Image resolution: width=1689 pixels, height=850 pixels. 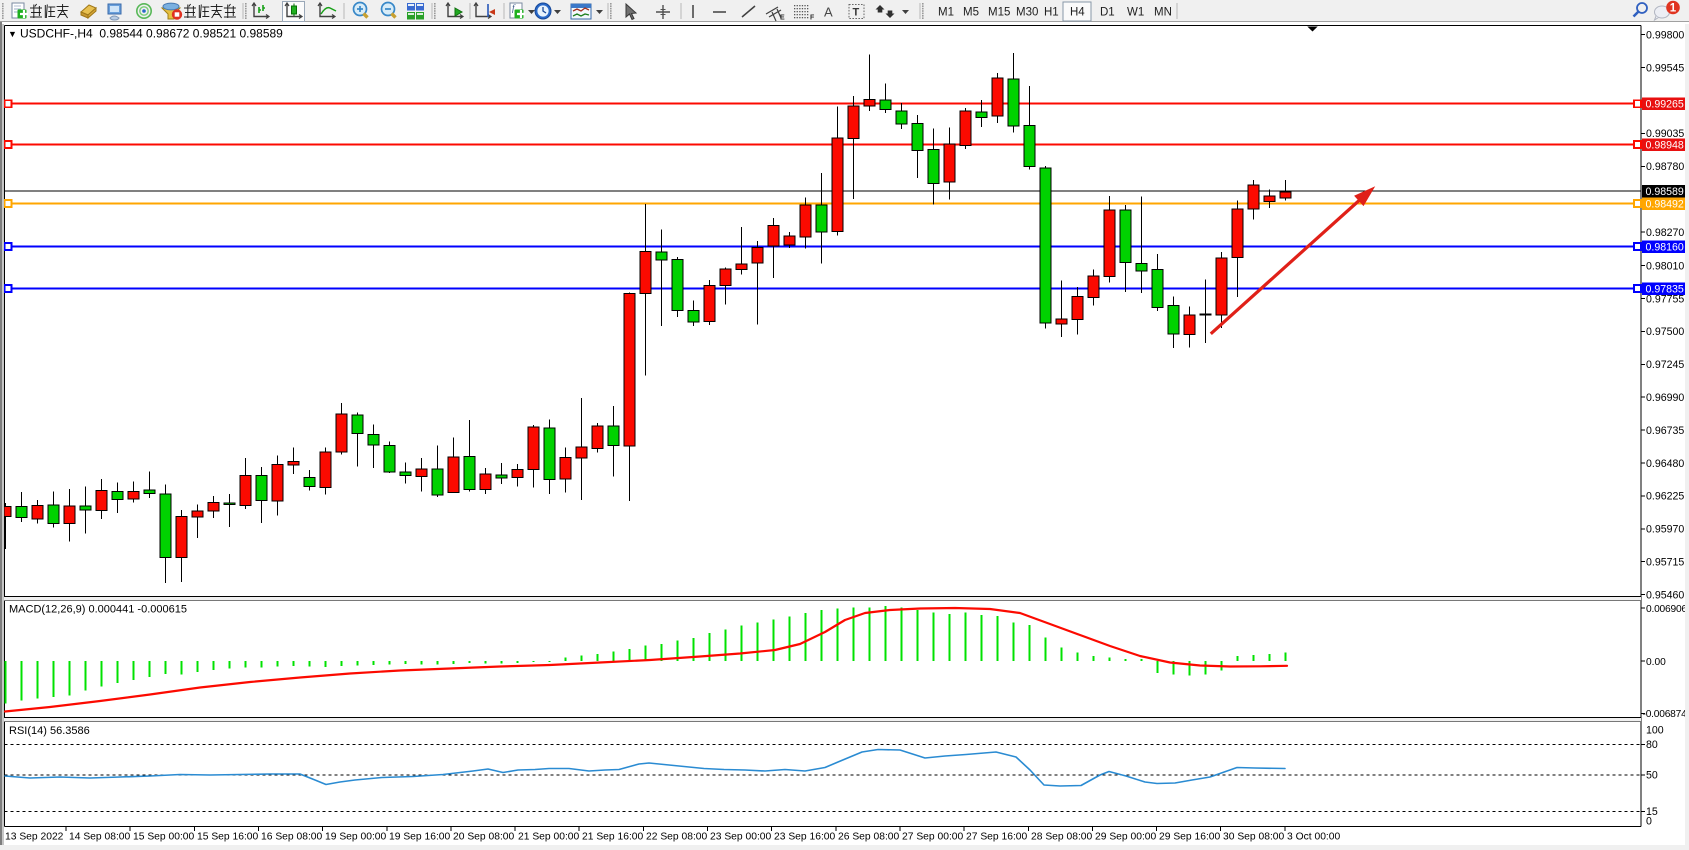 I want to click on svg-text: 23 Sep 00:00, so click(x=741, y=837).